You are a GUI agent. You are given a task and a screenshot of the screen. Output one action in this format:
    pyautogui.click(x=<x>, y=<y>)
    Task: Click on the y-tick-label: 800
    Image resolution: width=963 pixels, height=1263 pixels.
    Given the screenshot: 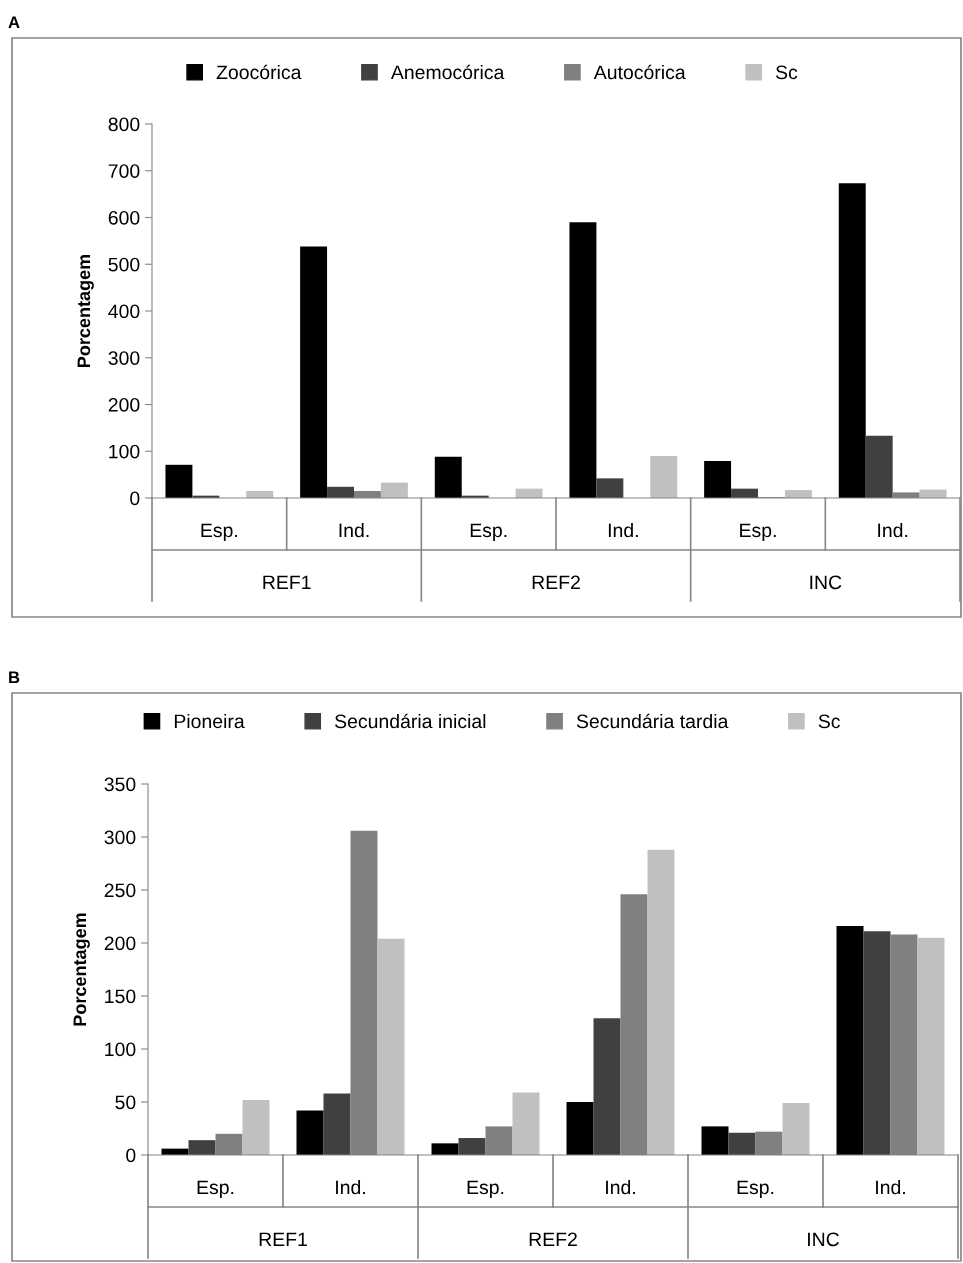 What is the action you would take?
    pyautogui.click(x=124, y=124)
    